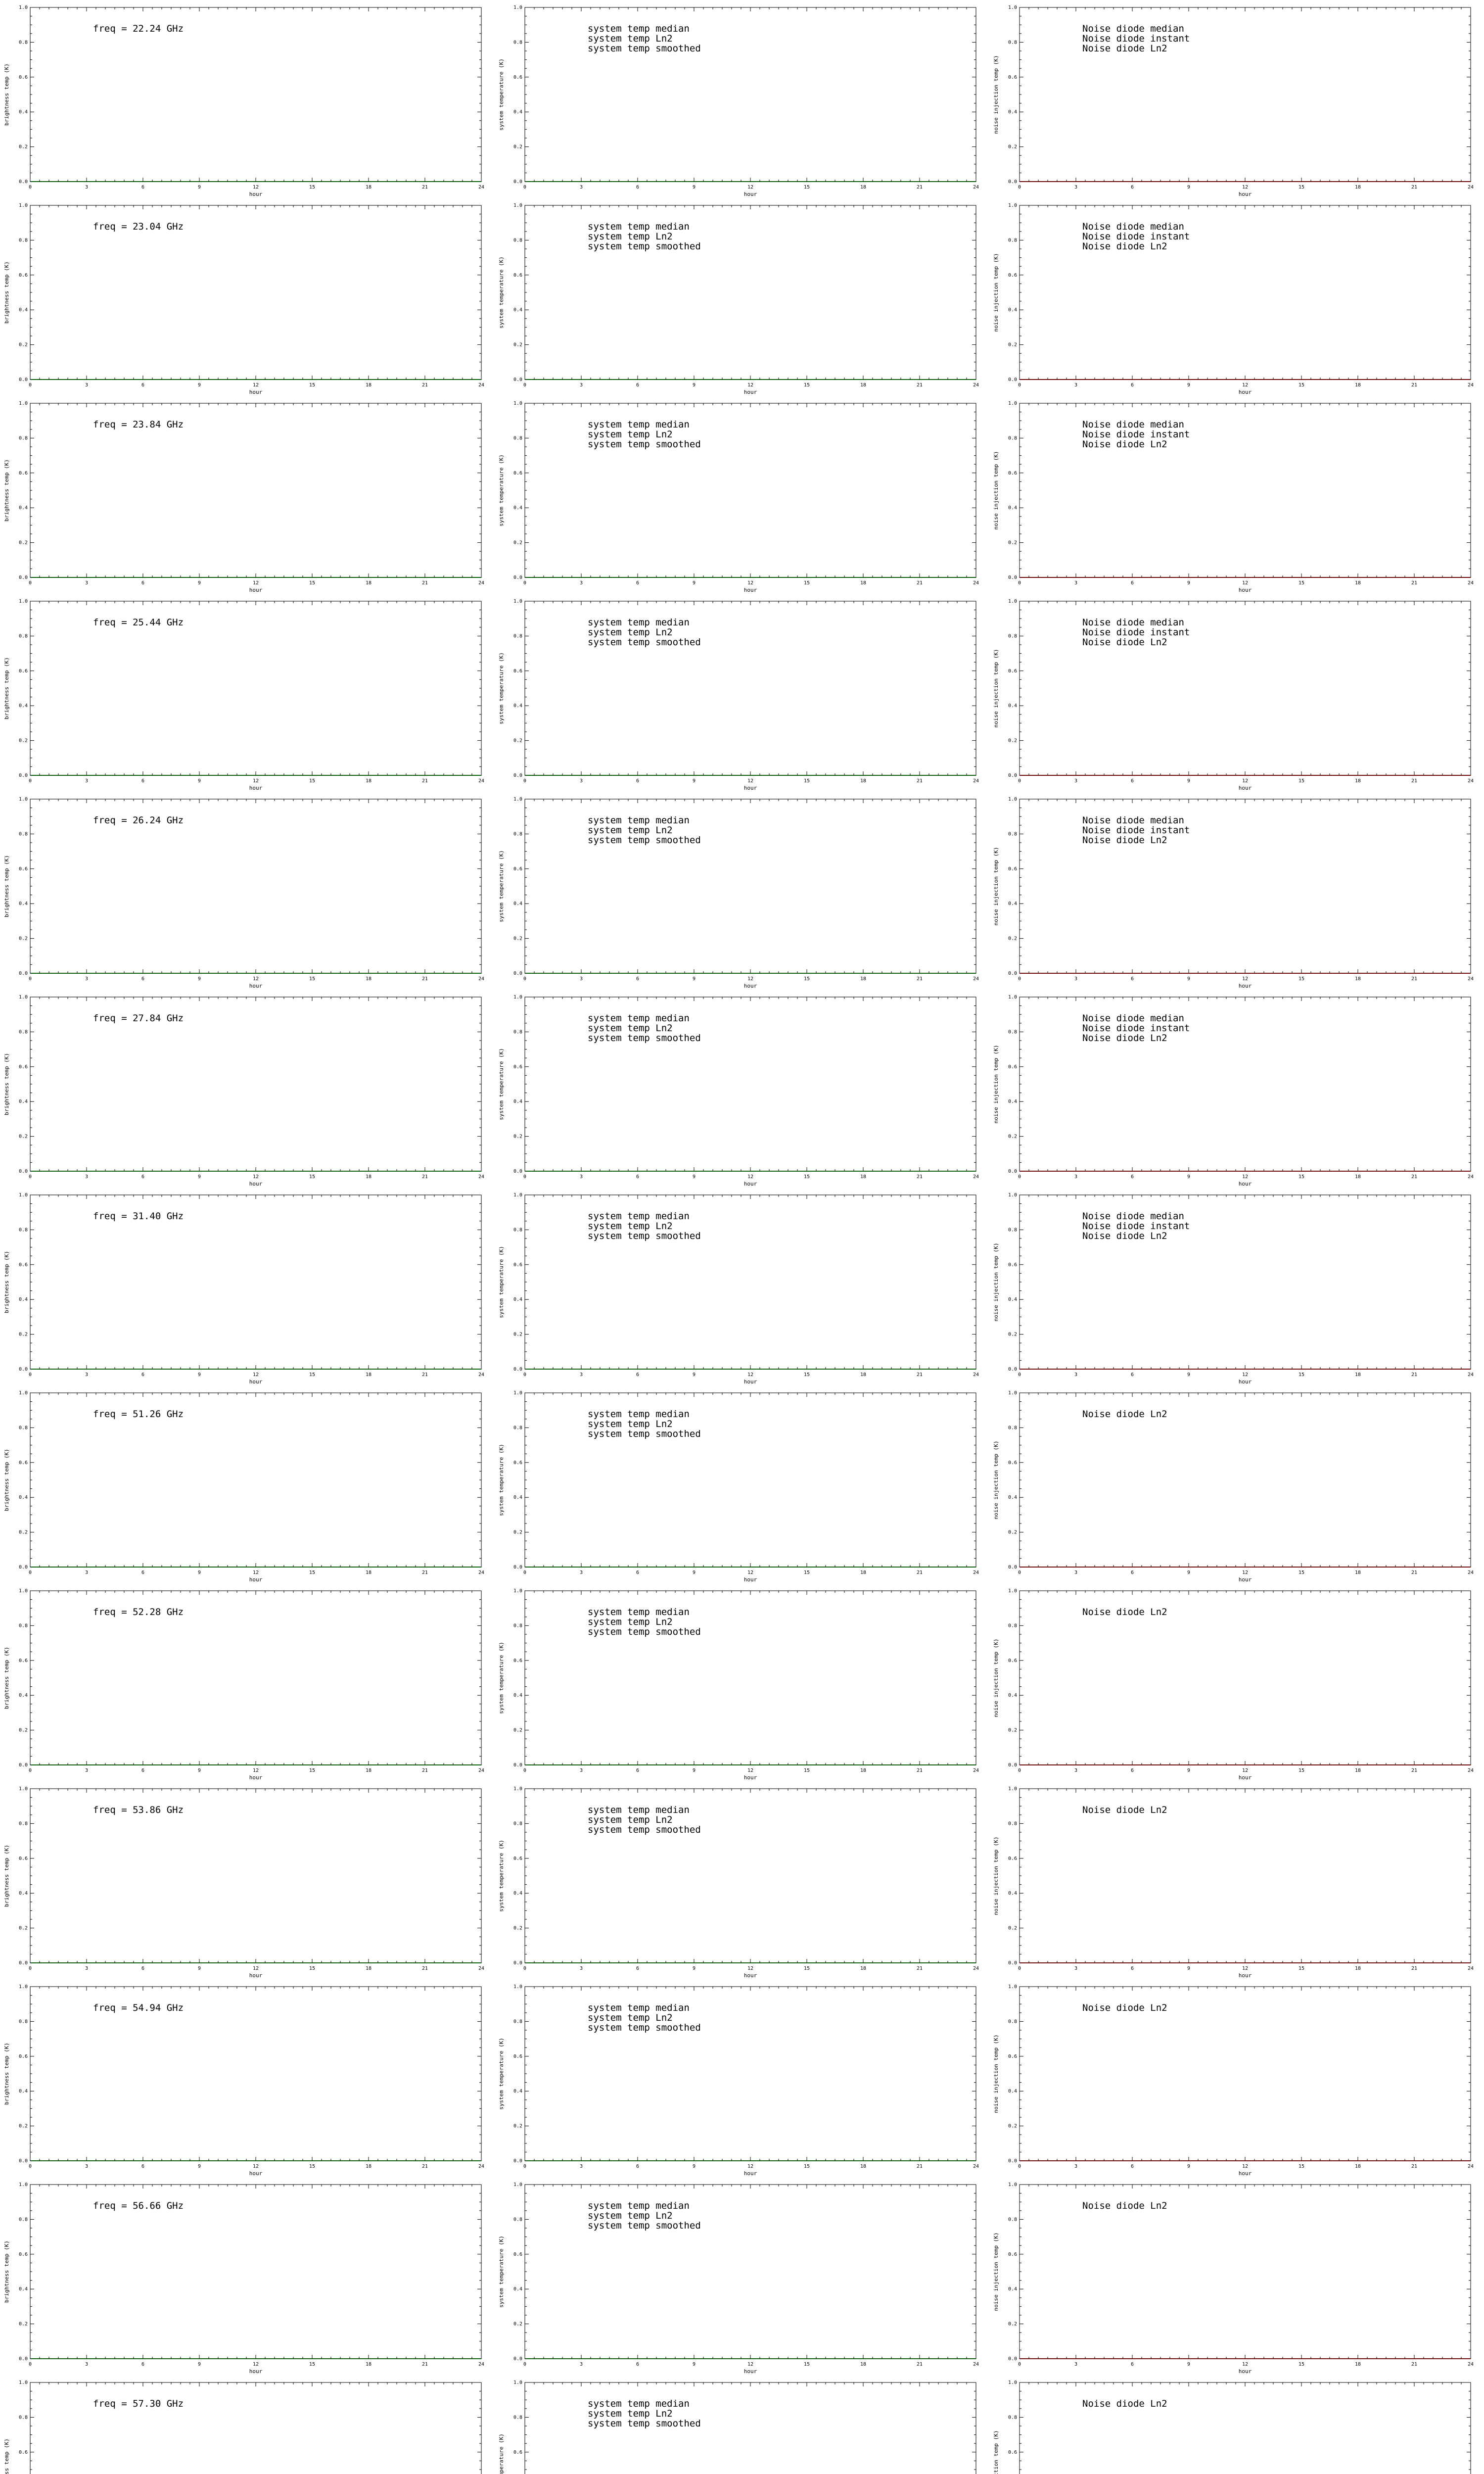  What do you see at coordinates (630, 39) in the screenshot?
I see `legend-entry: system temp Ln2` at bounding box center [630, 39].